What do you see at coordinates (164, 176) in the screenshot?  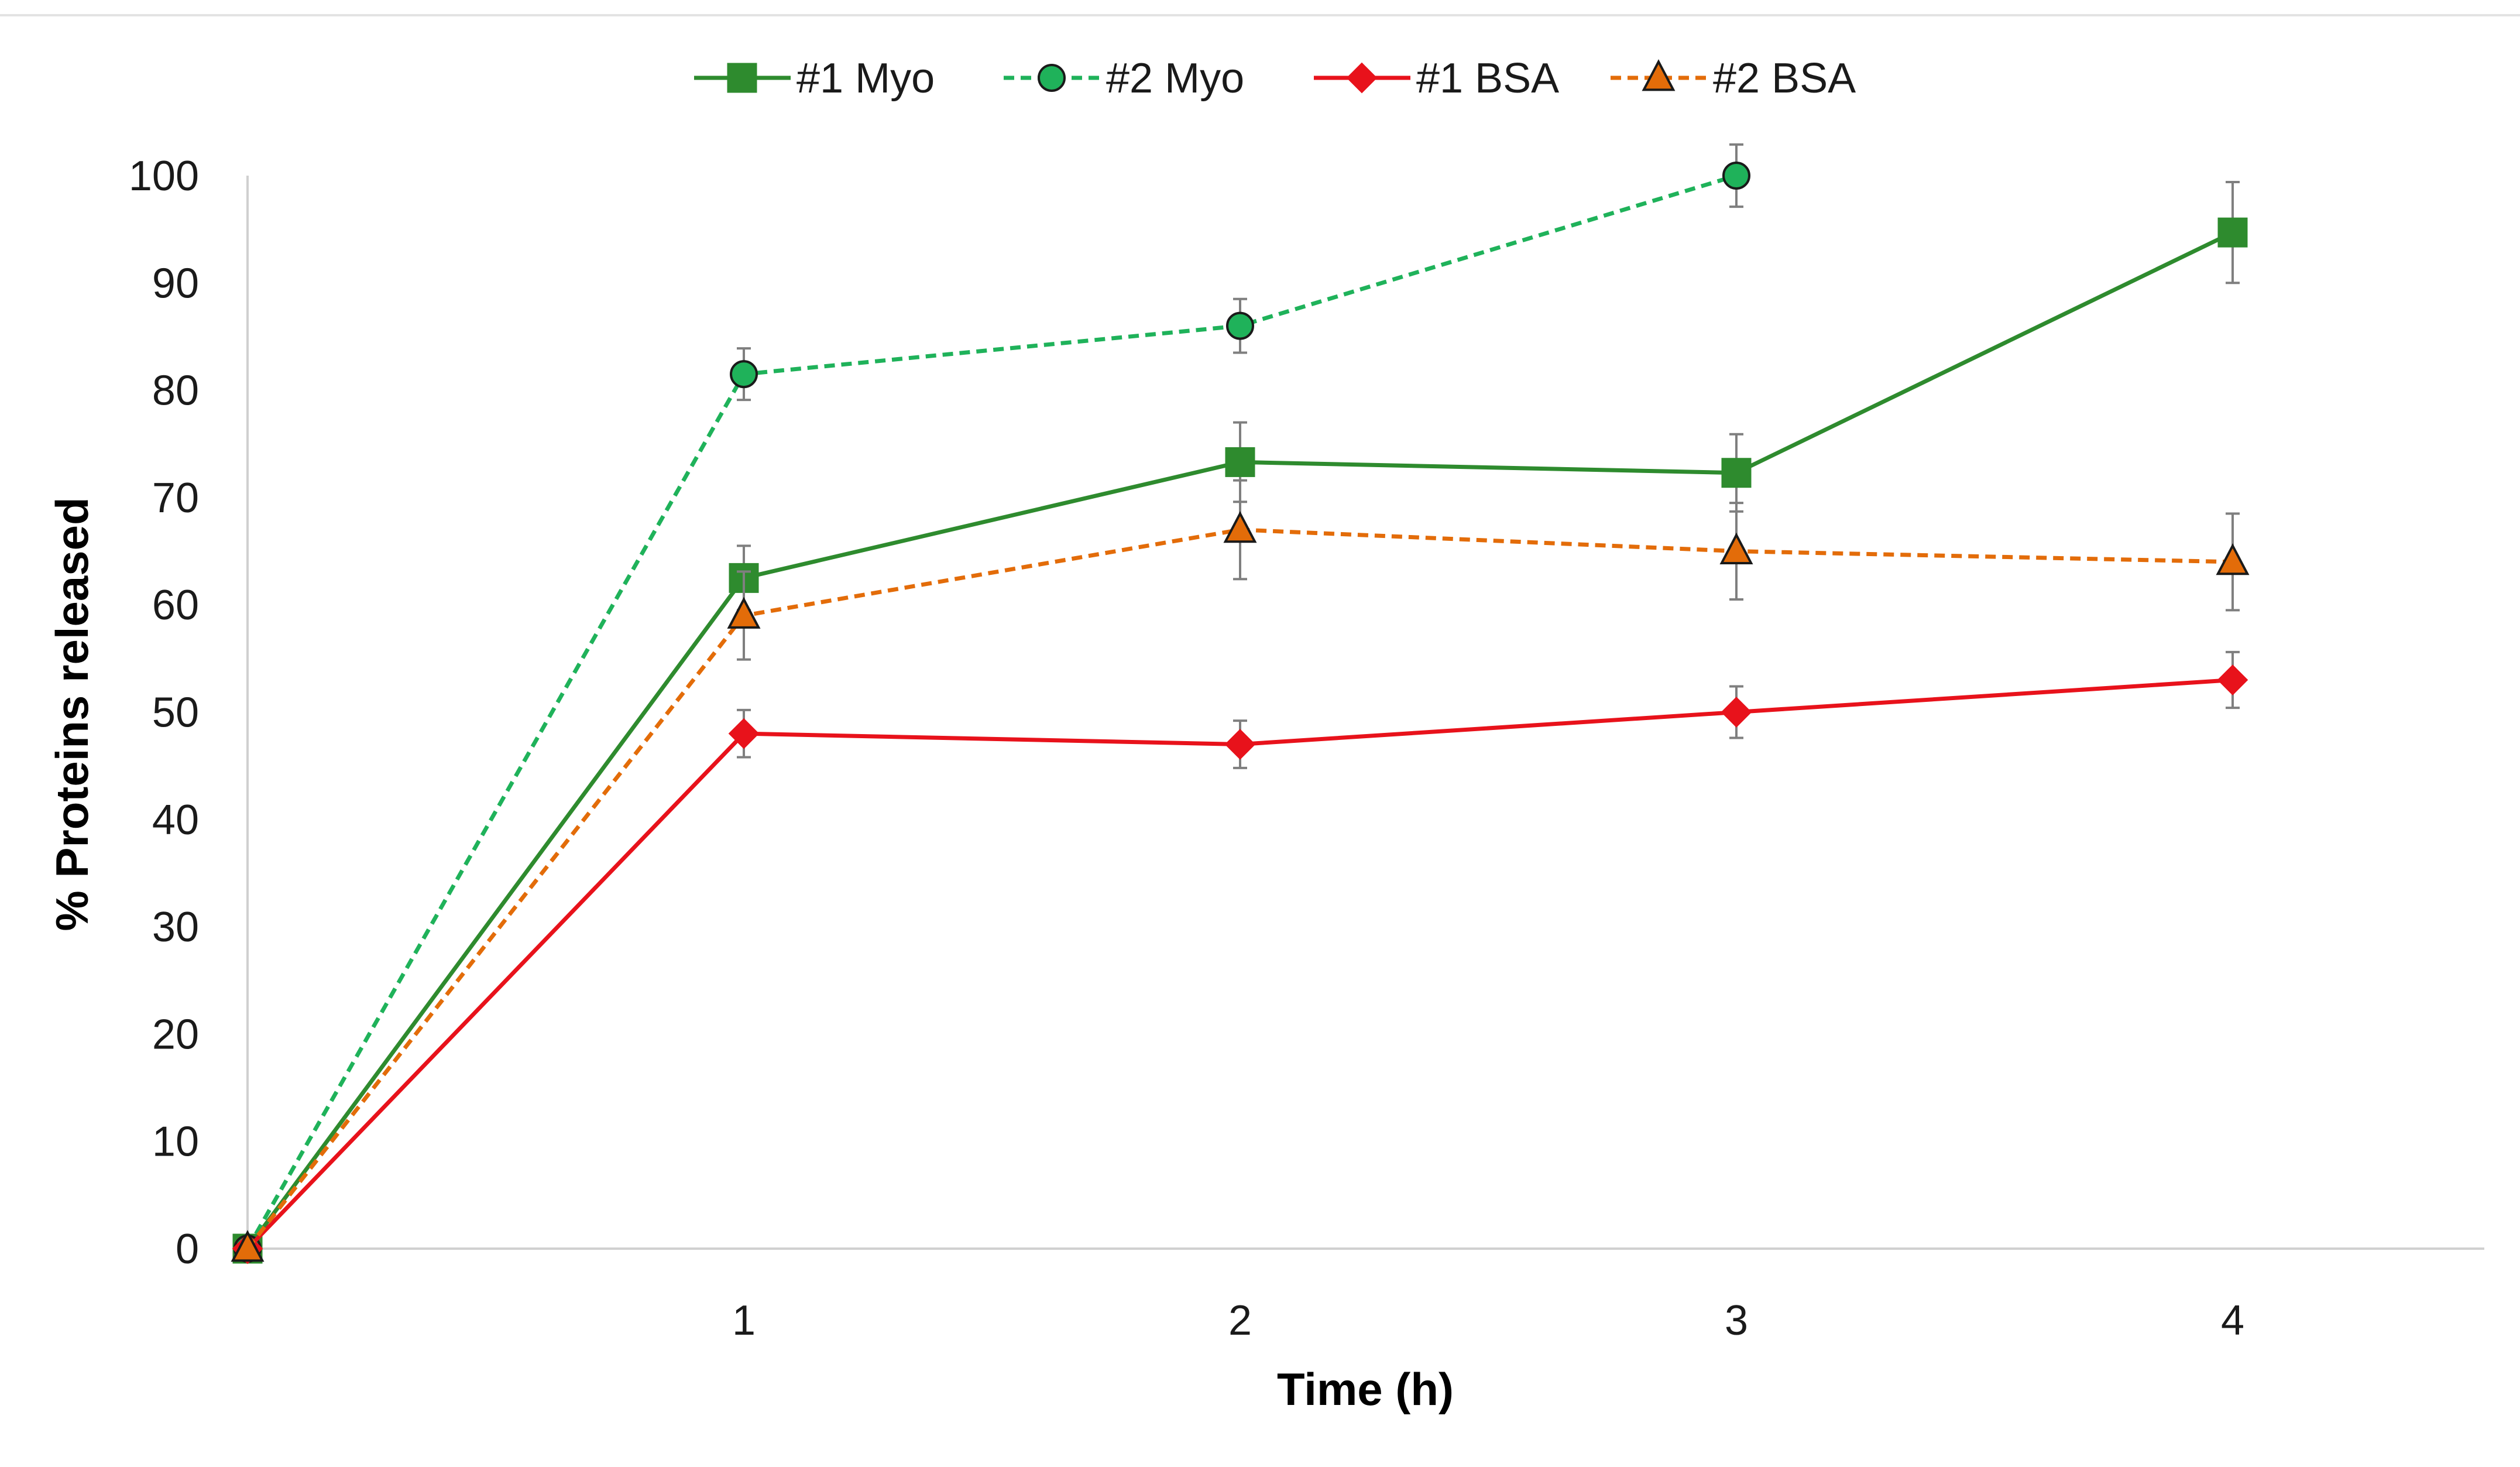 I see `y-tick-label: 100` at bounding box center [164, 176].